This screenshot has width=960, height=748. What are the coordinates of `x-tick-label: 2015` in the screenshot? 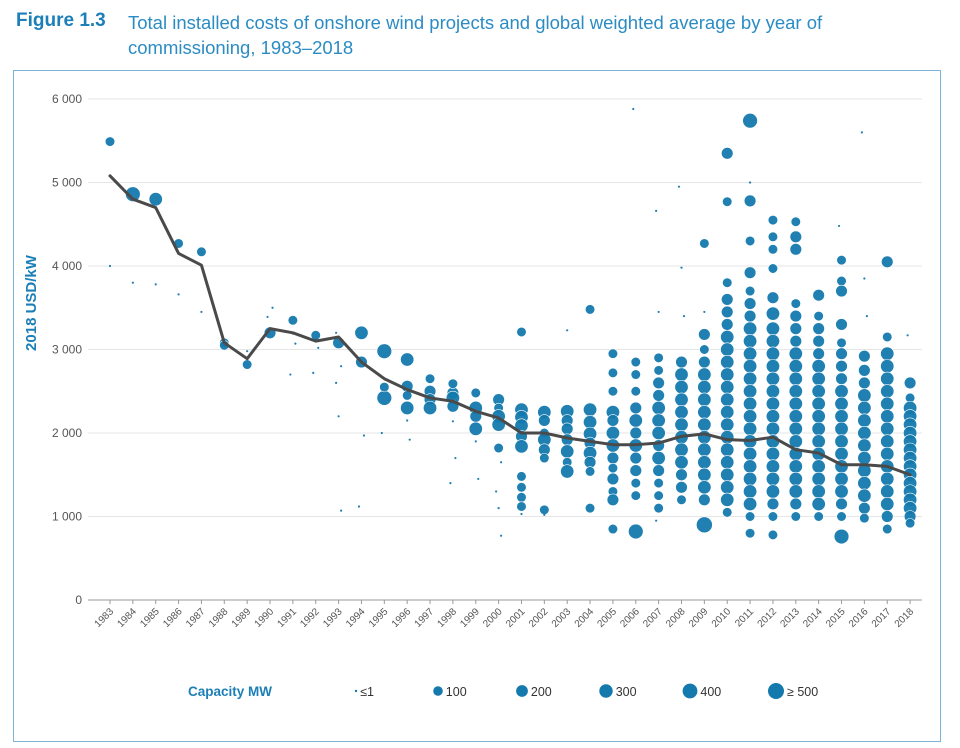 It's located at (836, 618).